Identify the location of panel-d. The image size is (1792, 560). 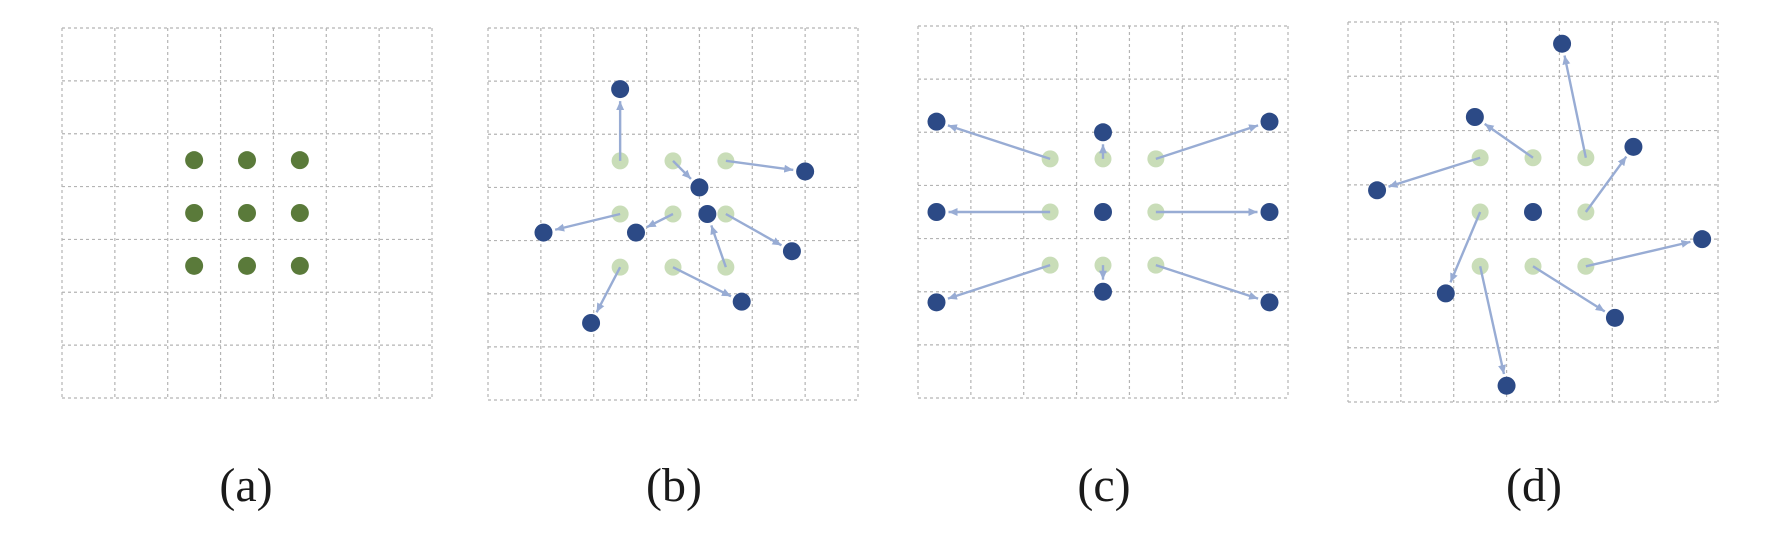
(1533, 212).